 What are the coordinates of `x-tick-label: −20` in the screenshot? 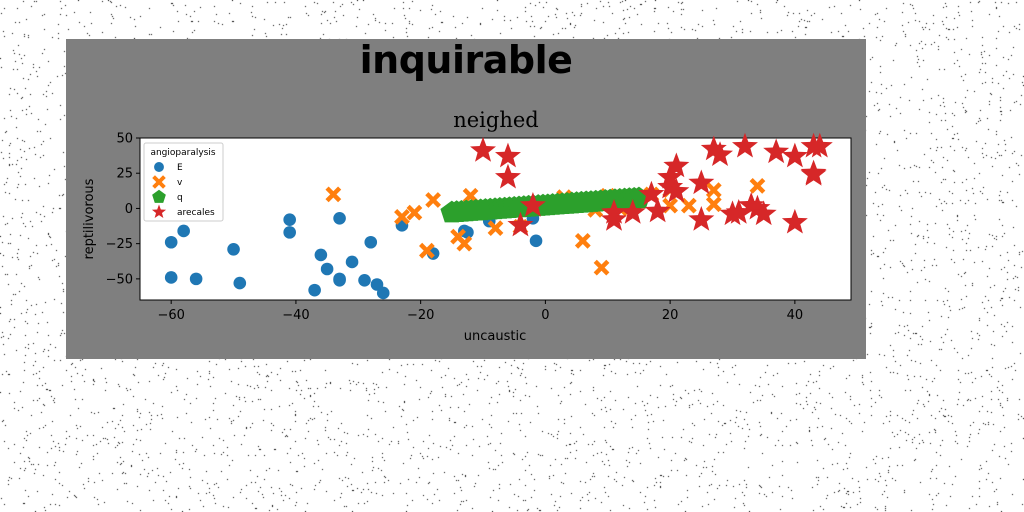 It's located at (420, 315).